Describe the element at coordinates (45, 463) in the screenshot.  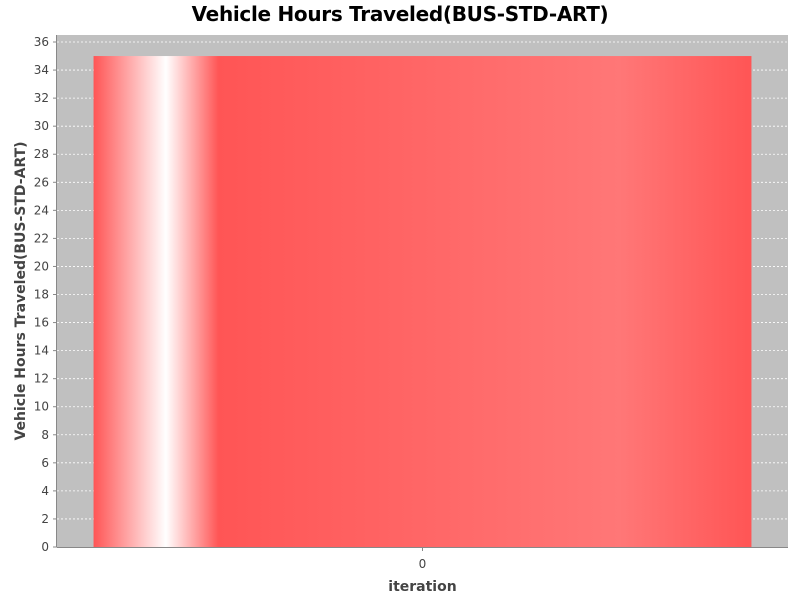
I see `y-tick-label: 6` at that location.